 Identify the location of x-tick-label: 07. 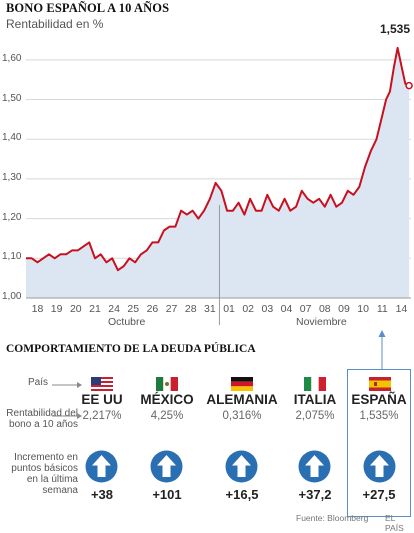
(305, 309).